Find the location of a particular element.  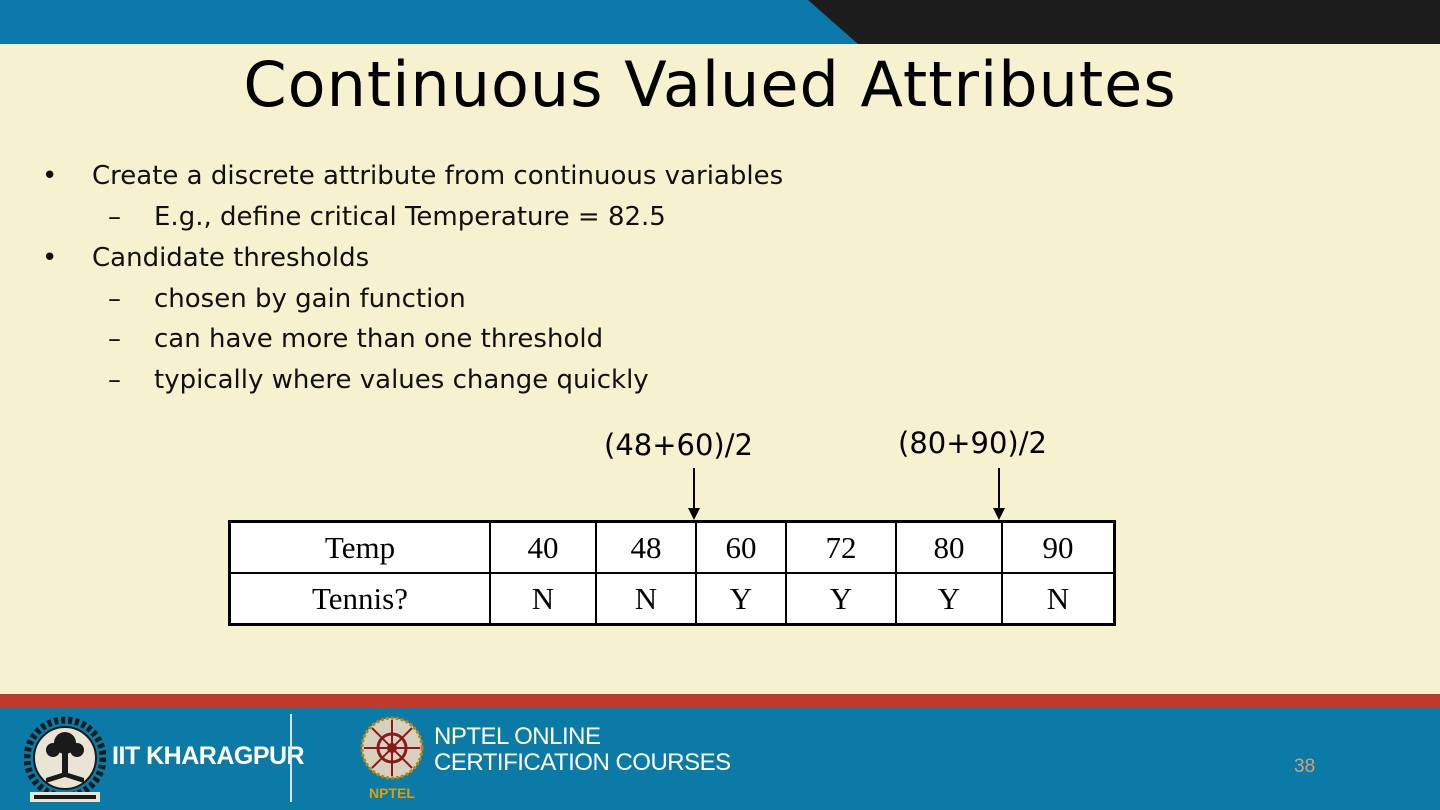

iit-kharagpur-logo-icon is located at coordinates (65, 759).